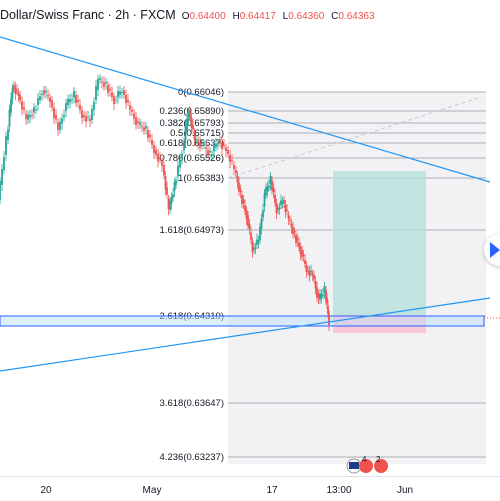 The width and height of the screenshot is (500, 501). What do you see at coordinates (242, 321) in the screenshot?
I see `support-zone-rectangle` at bounding box center [242, 321].